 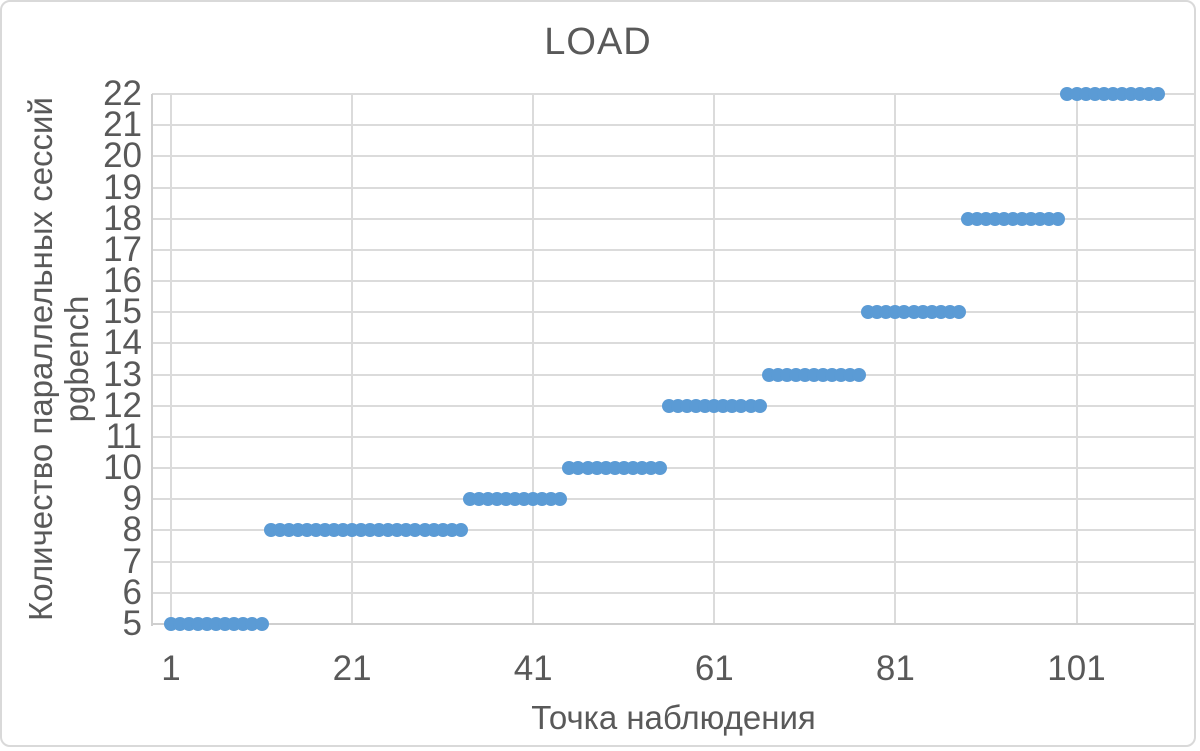 I want to click on y-tick-label: 21, so click(x=122, y=125).